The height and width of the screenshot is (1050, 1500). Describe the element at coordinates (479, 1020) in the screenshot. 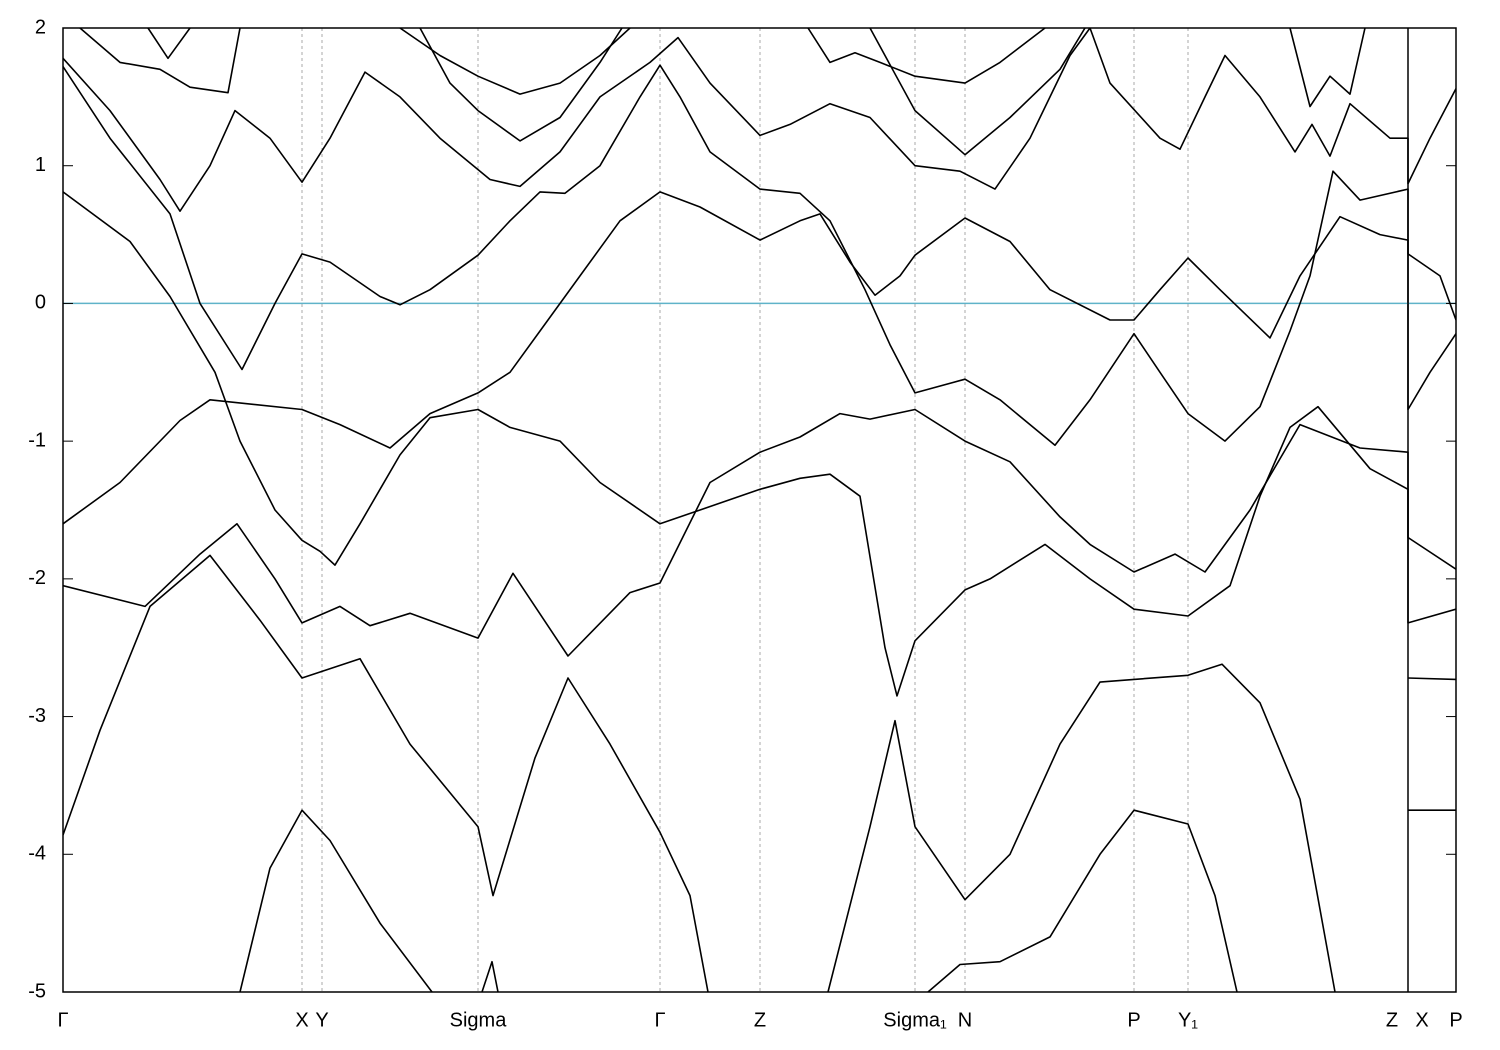

I see `x-tick-label: Sigma` at that location.